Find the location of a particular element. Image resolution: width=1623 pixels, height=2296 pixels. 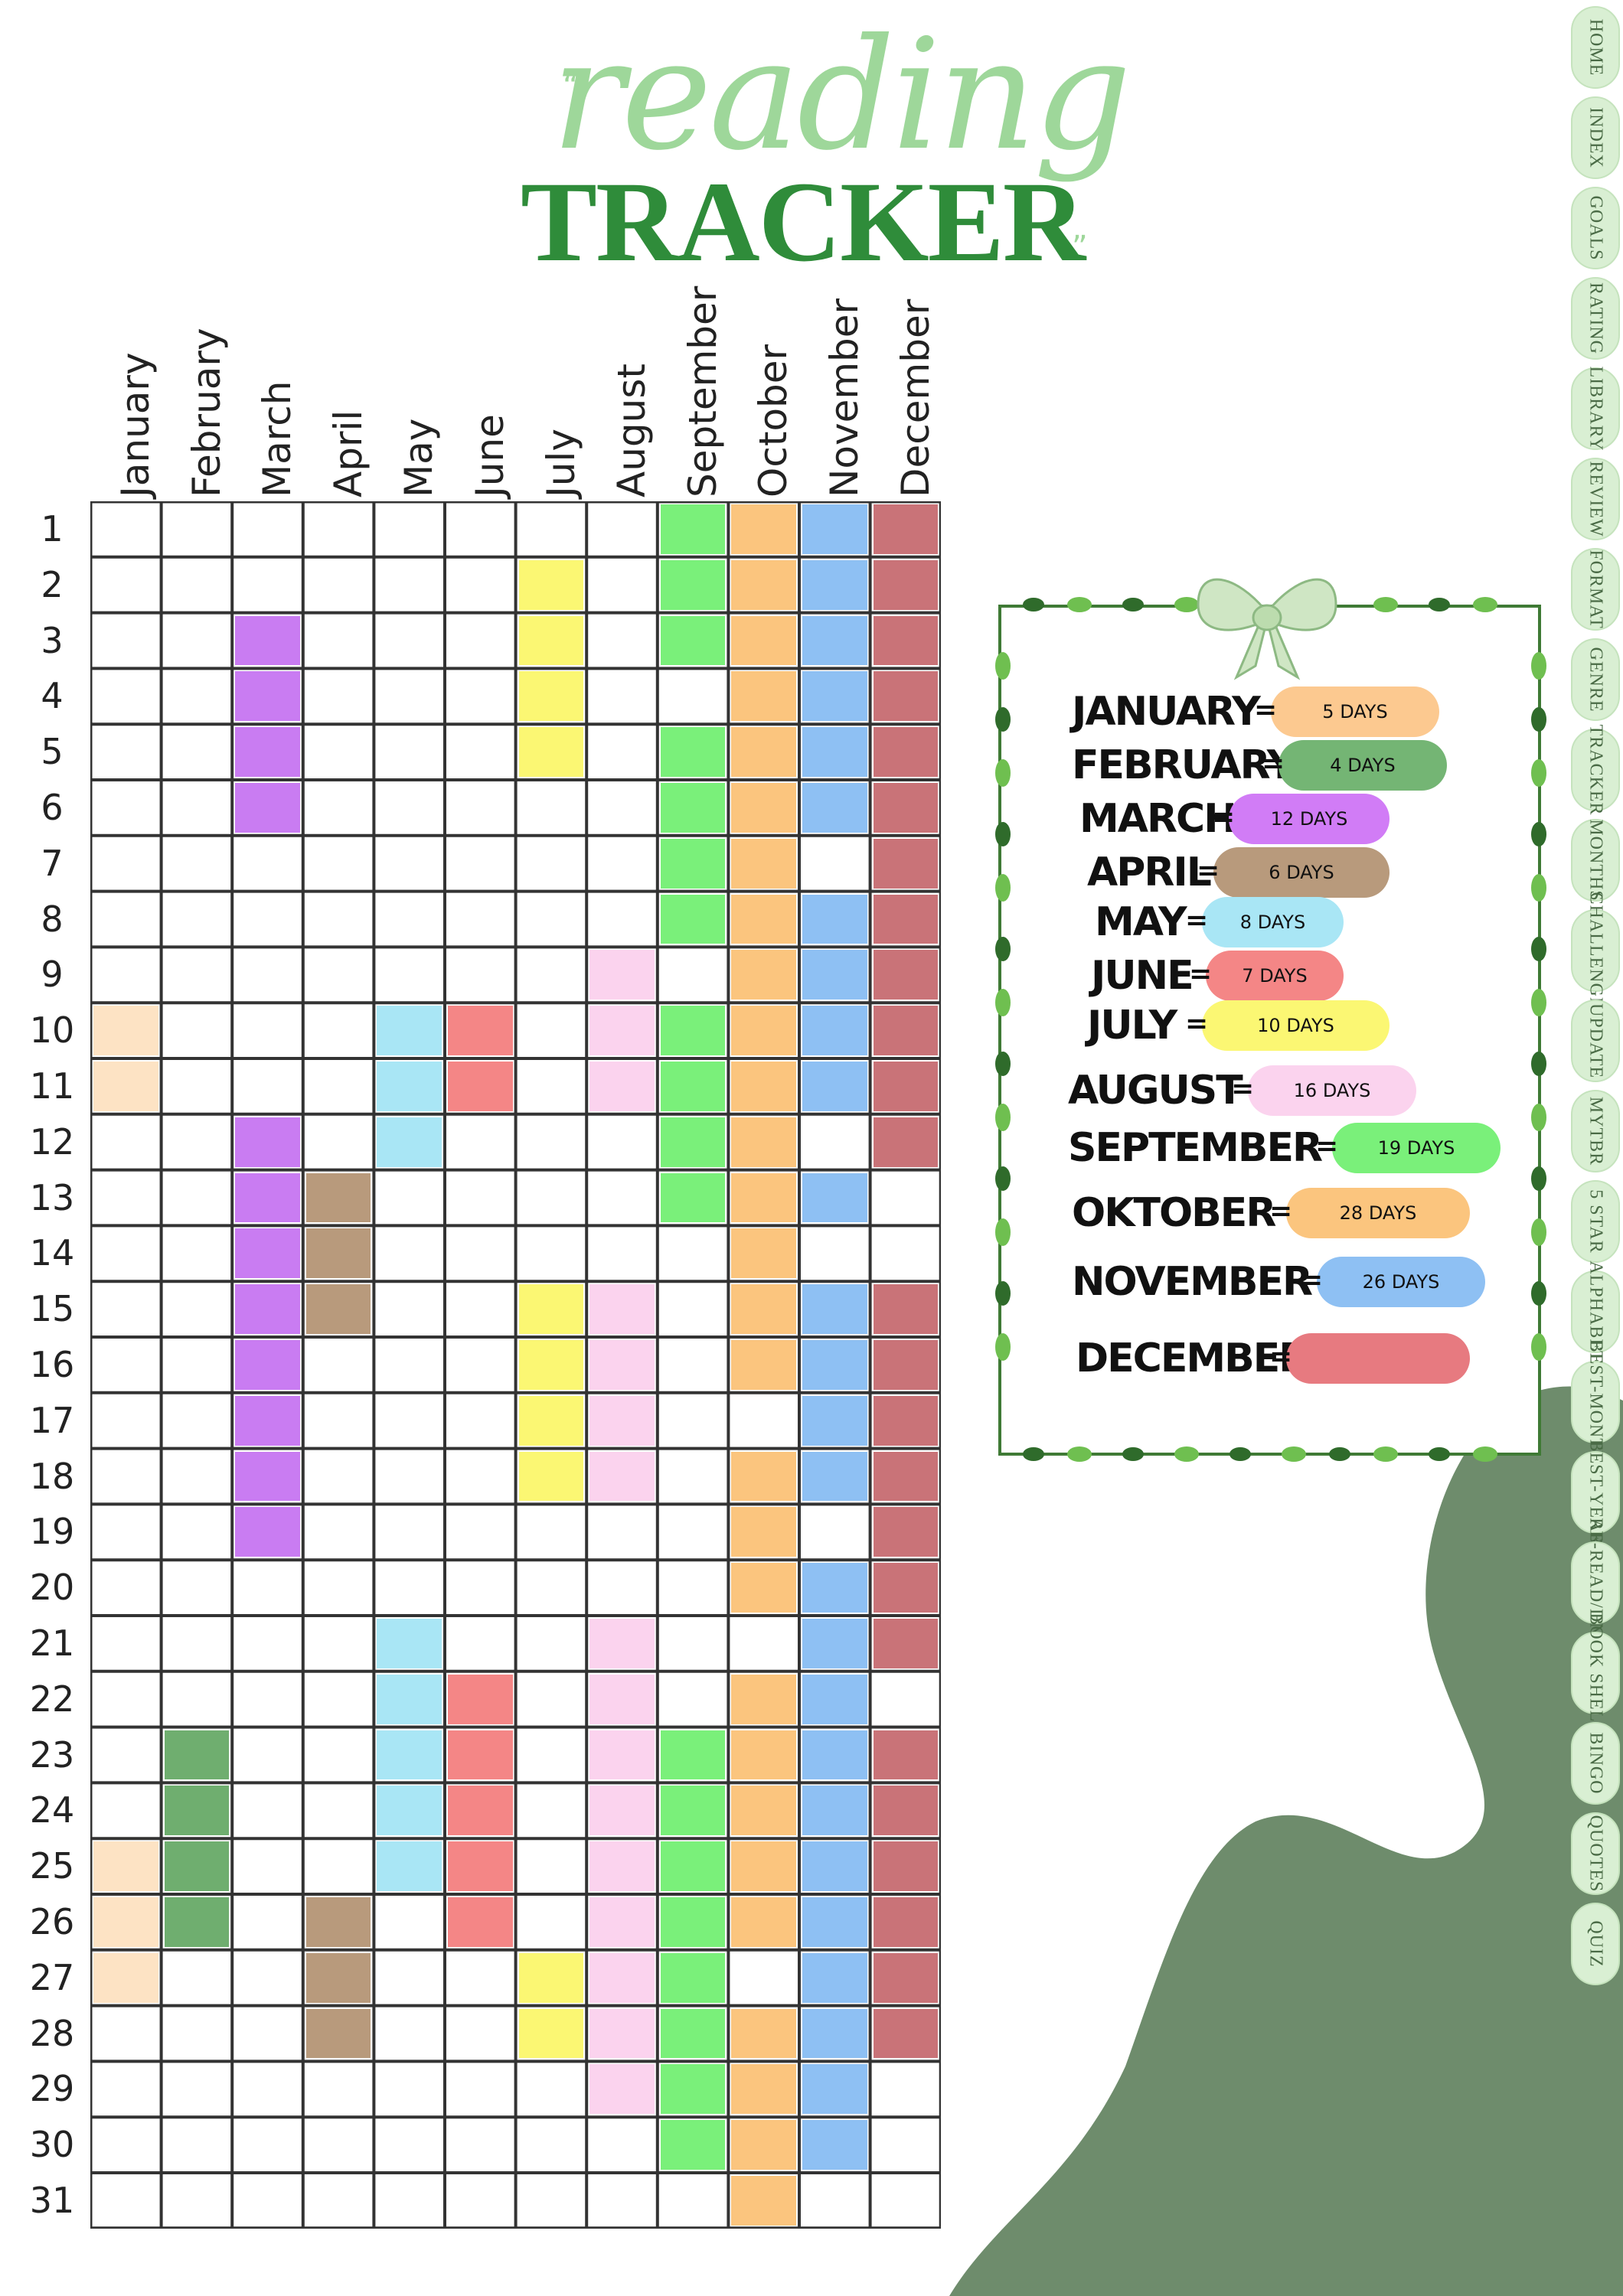

tab-quiz: QUIZ is located at coordinates (1595, 1944).